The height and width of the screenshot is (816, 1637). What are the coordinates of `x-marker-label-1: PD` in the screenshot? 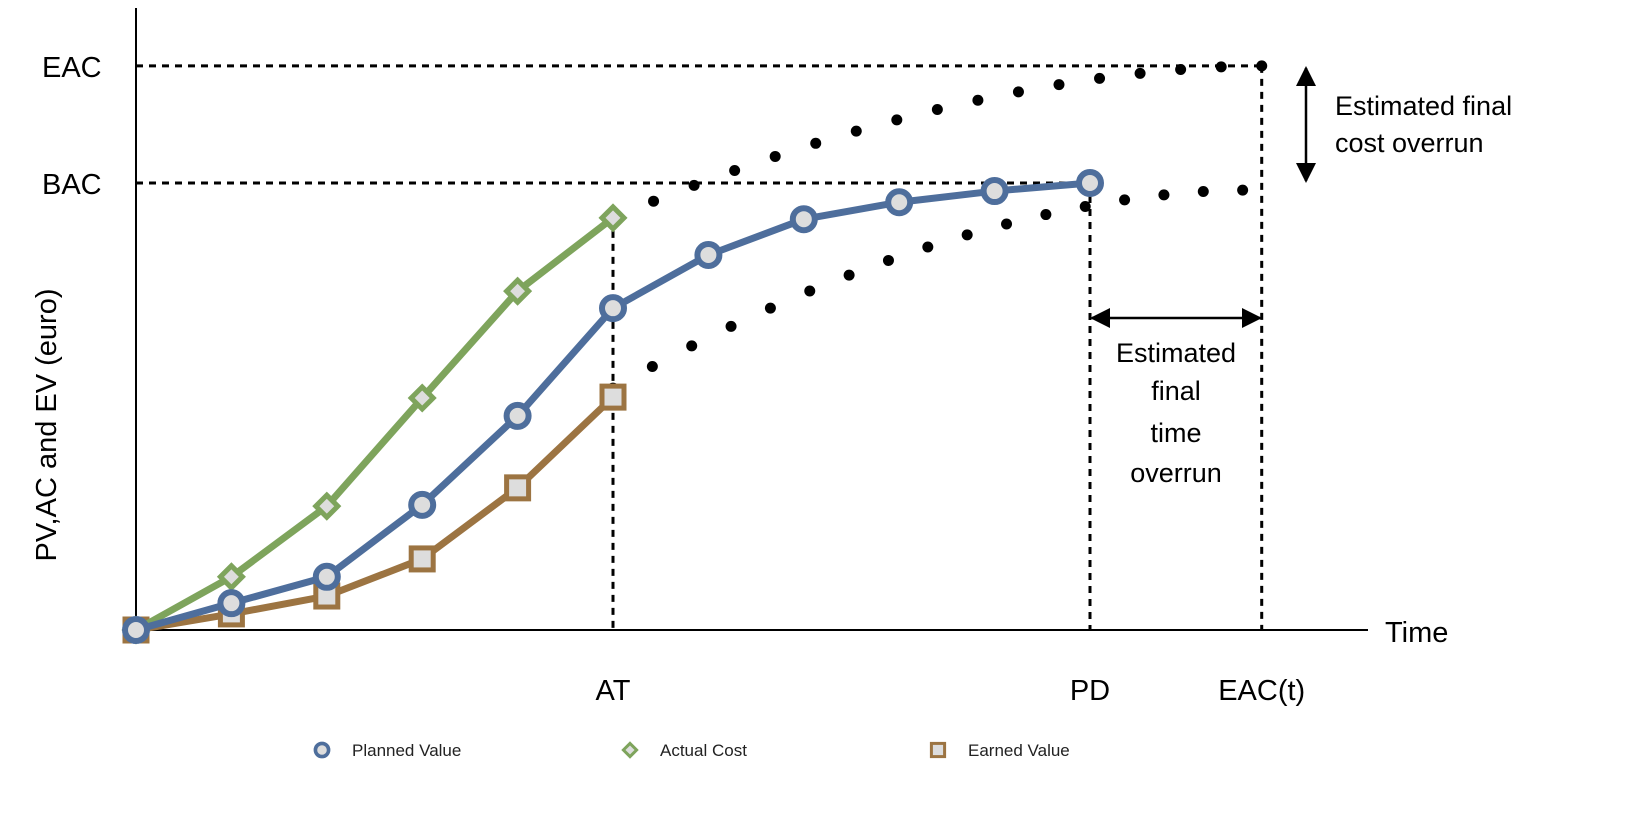 It's located at (1090, 691).